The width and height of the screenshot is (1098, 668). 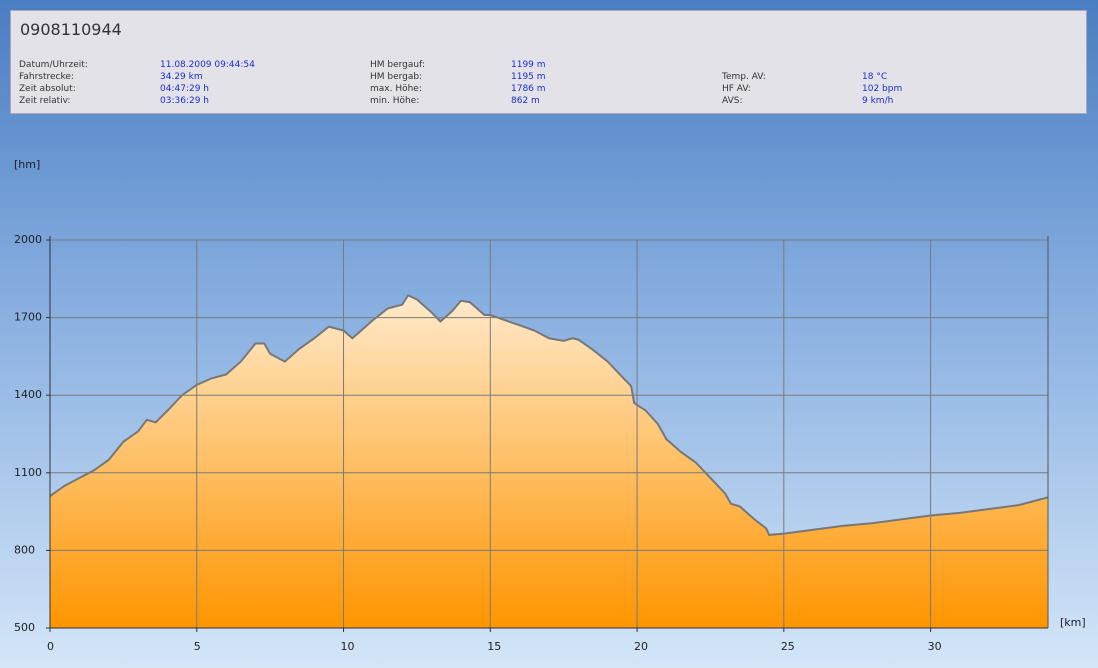 What do you see at coordinates (184, 101) in the screenshot?
I see `stat-value: 03:36:29 h` at bounding box center [184, 101].